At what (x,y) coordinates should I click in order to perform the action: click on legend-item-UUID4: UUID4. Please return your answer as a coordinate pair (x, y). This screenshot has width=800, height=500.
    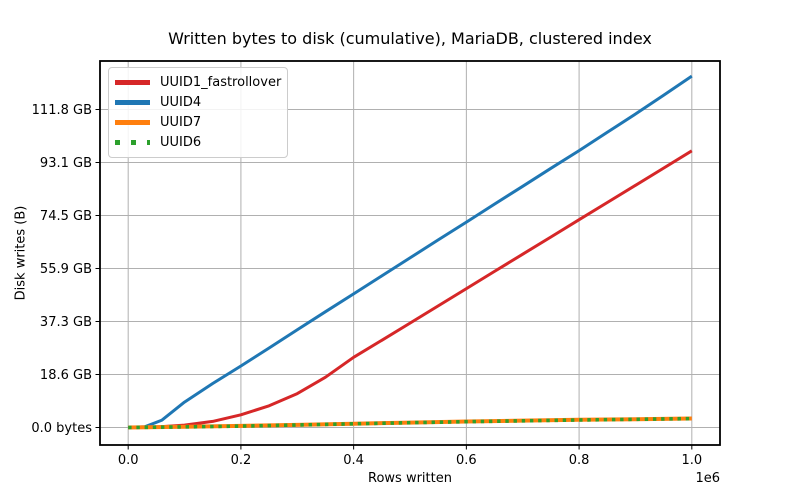
    Looking at the image, I should click on (196, 102).